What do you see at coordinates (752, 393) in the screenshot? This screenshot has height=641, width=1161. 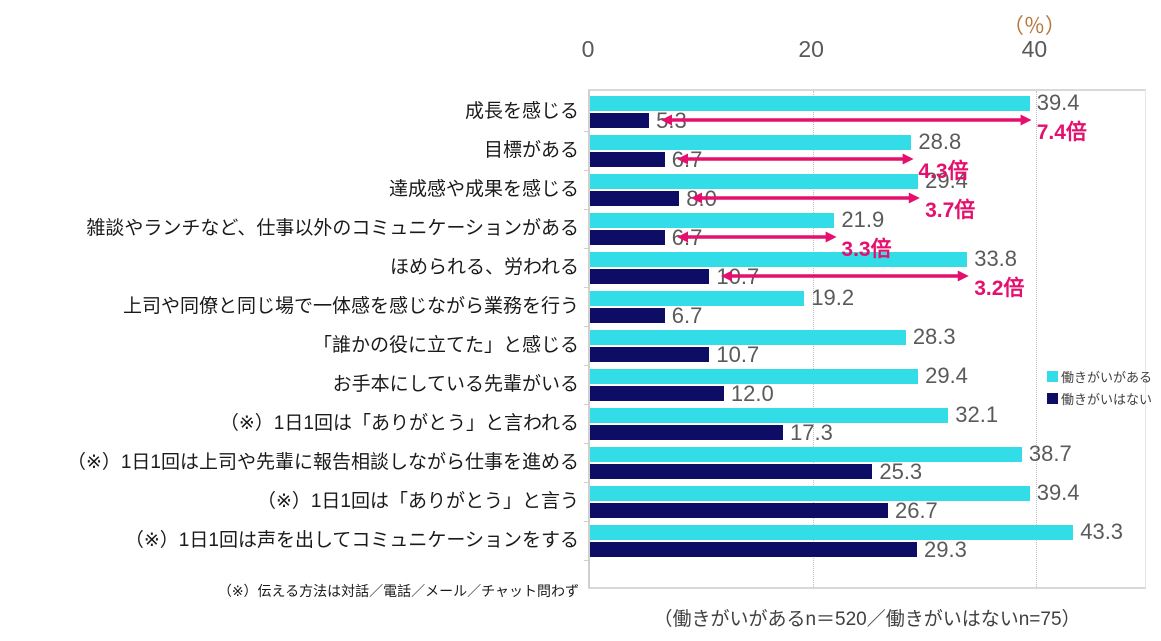 I see `bar-value-label: 12.0` at bounding box center [752, 393].